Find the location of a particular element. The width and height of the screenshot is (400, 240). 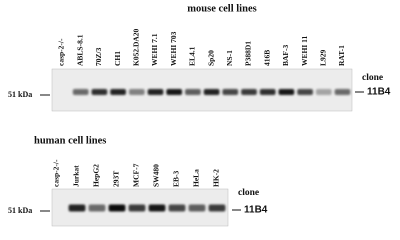

lane-label: WEHI 11 is located at coordinates (304, 51).